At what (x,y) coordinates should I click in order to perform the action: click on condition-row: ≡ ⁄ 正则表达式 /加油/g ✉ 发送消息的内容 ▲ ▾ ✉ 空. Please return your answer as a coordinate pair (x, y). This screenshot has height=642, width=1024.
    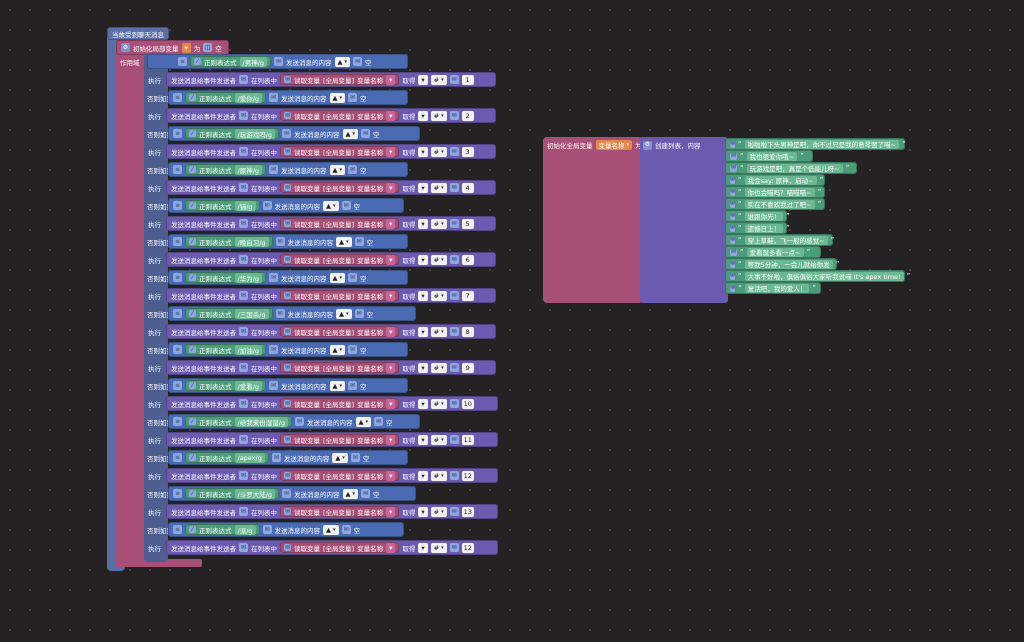
    Looking at the image, I should click on (288, 349).